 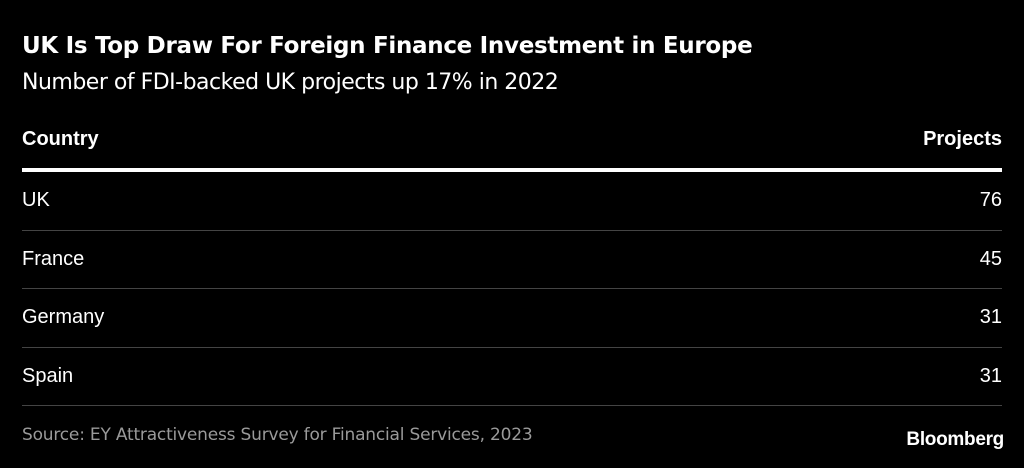 What do you see at coordinates (53, 258) in the screenshot?
I see `country-cell: France` at bounding box center [53, 258].